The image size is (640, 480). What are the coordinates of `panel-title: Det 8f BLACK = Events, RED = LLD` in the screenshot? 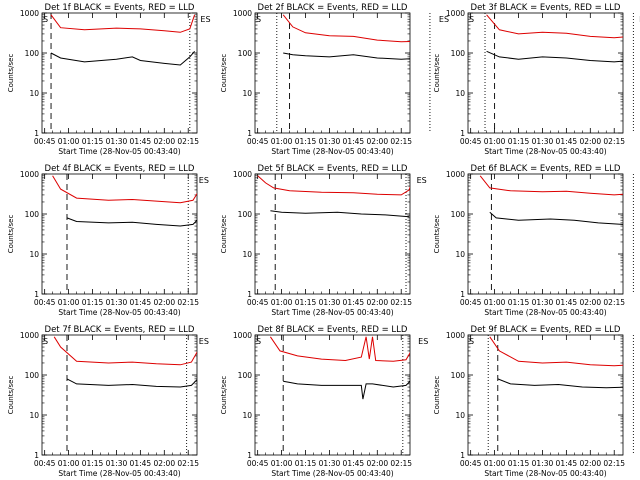 It's located at (333, 330).